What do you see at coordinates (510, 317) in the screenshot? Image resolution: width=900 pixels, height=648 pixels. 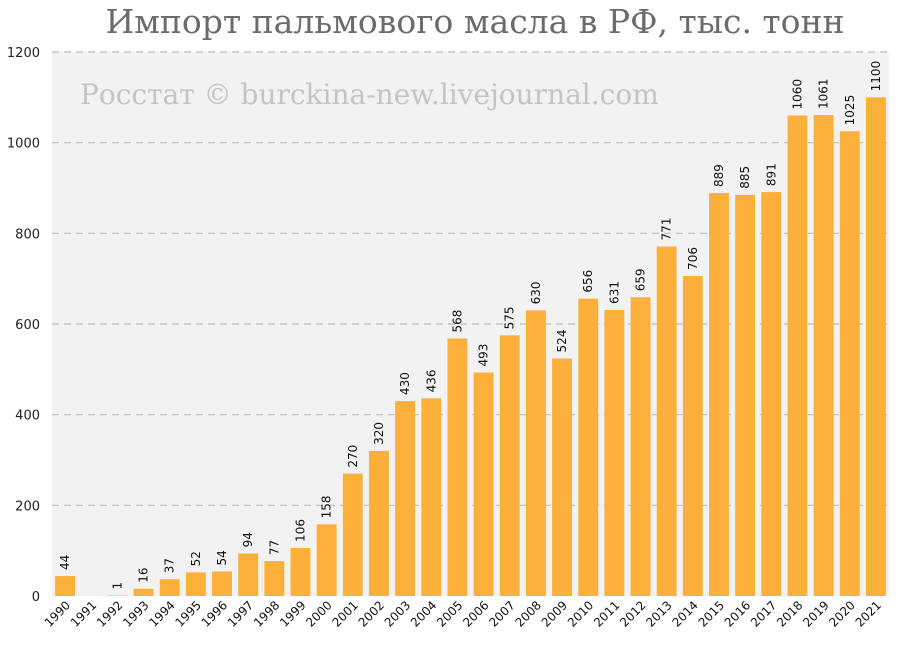 I see `data-label: 575` at bounding box center [510, 317].